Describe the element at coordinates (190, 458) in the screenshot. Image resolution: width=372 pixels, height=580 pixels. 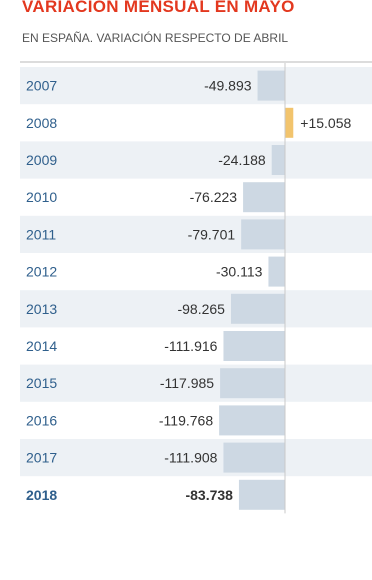
I see `value-label: -111.908` at that location.